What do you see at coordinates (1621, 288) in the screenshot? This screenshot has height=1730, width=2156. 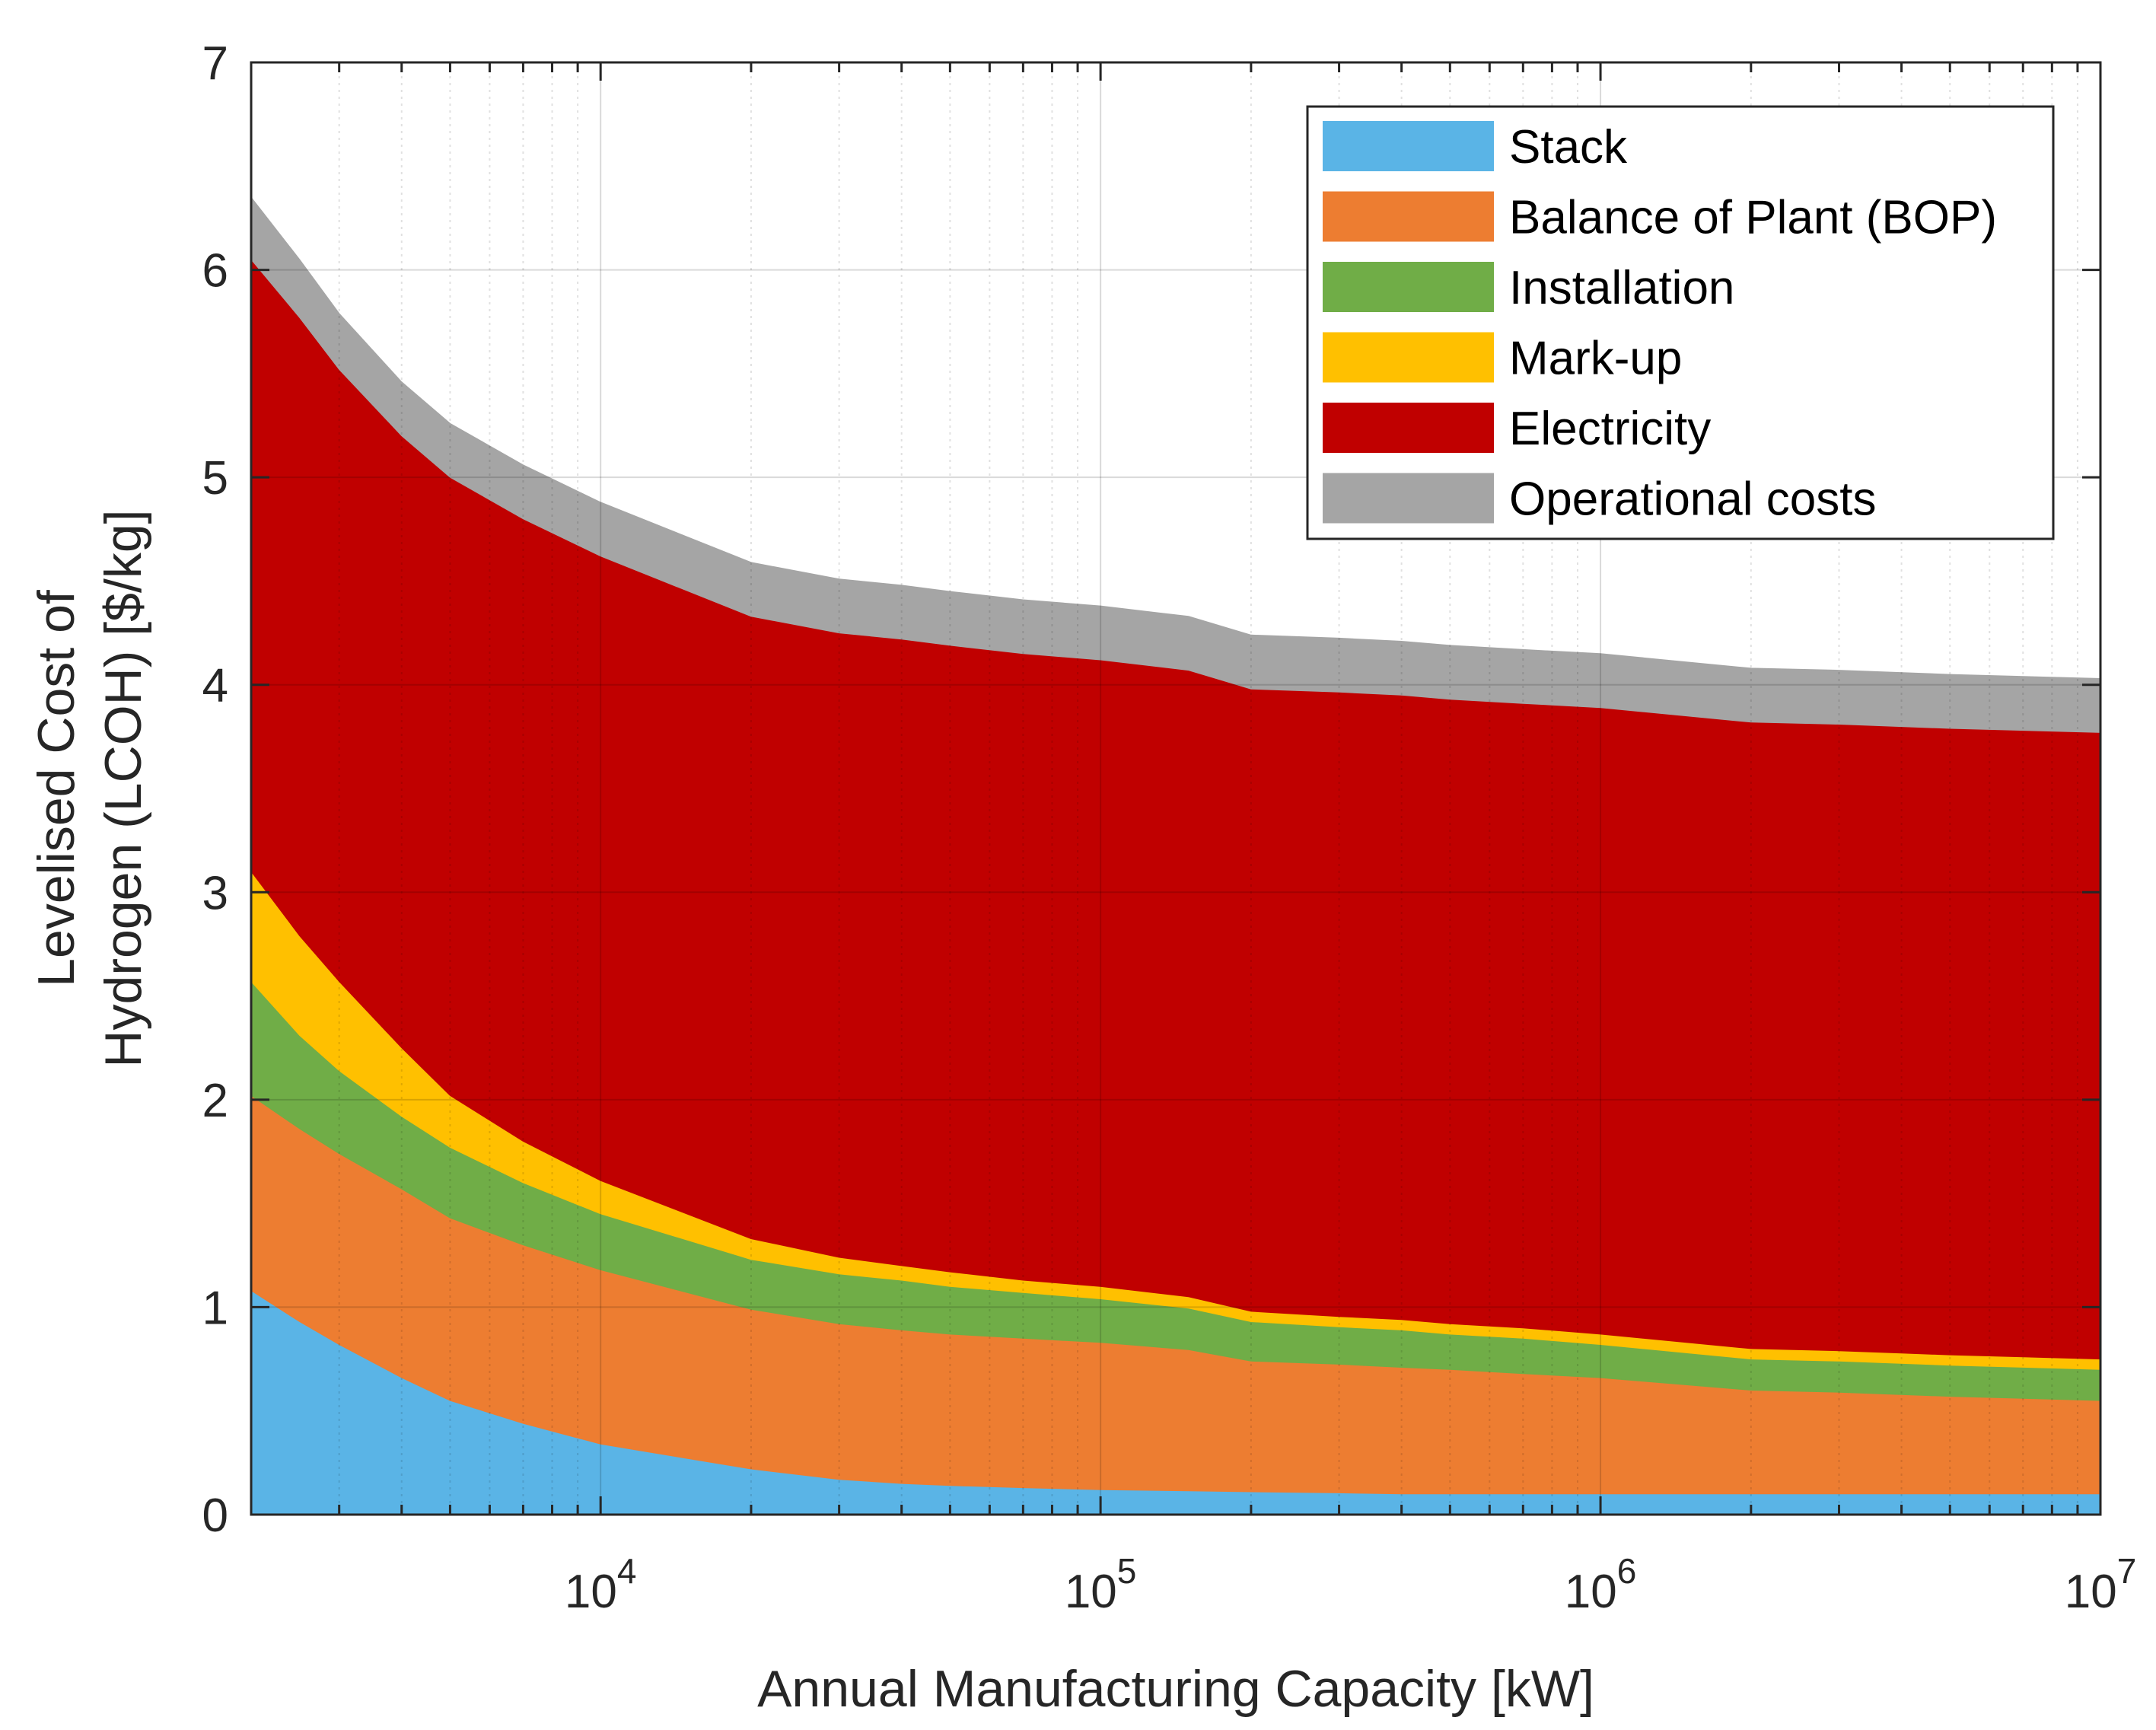 I see `legend-entry-label: Installation` at bounding box center [1621, 288].